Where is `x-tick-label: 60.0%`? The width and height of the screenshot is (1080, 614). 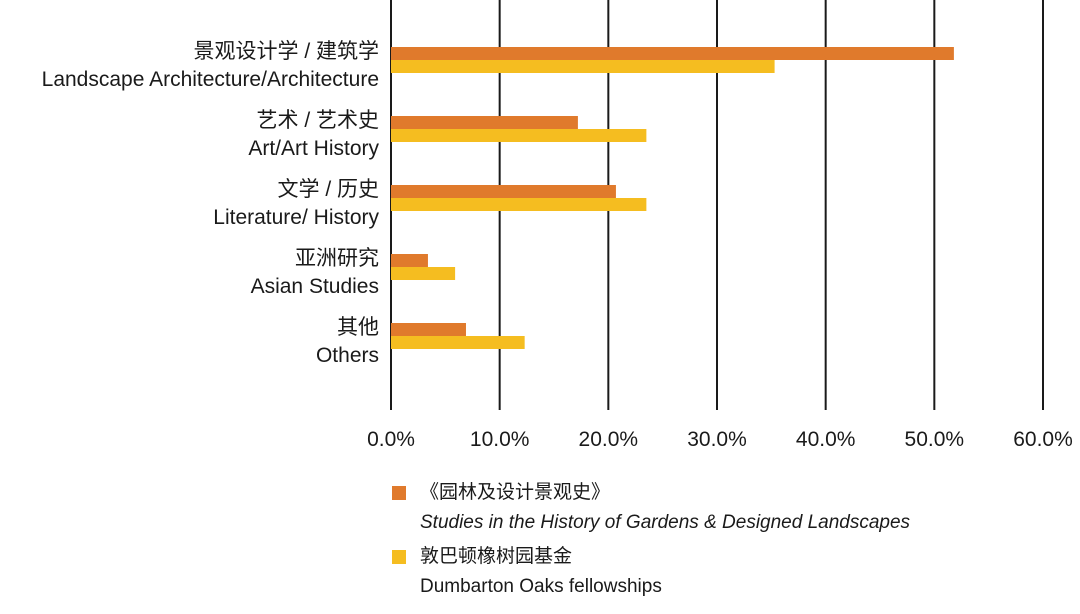
x-tick-label: 60.0% is located at coordinates (1043, 439).